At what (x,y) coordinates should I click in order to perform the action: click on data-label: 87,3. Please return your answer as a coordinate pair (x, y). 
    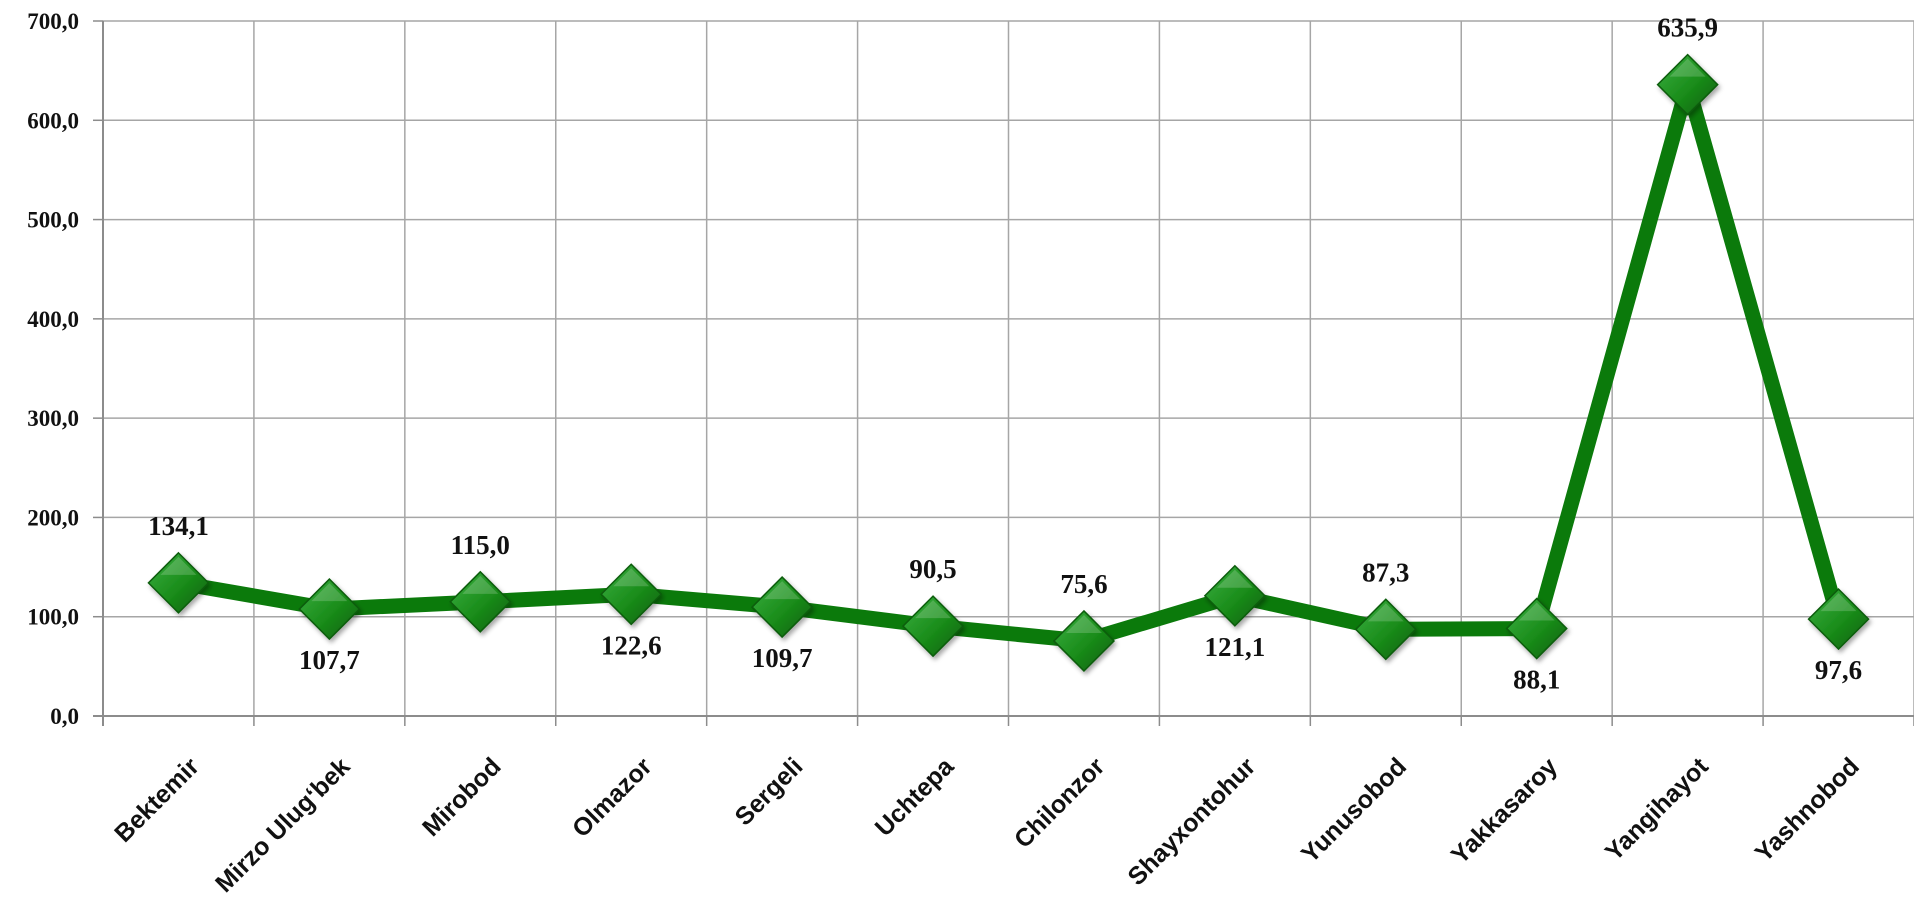
    Looking at the image, I should click on (1385, 572).